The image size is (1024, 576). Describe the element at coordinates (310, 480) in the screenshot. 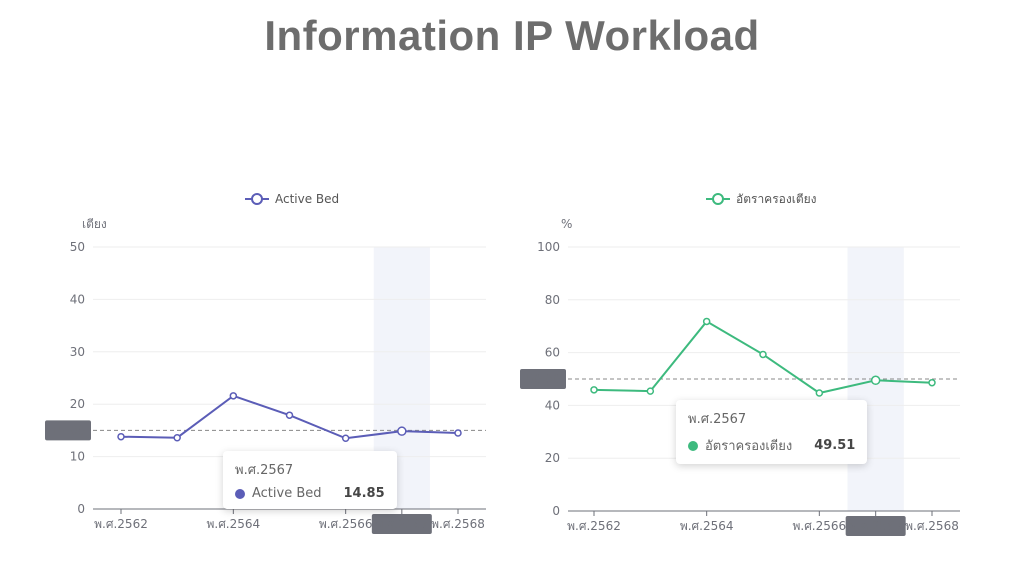

I see `active-bed-tooltip: พ.ศ.2567 Active Bed 14.85` at that location.